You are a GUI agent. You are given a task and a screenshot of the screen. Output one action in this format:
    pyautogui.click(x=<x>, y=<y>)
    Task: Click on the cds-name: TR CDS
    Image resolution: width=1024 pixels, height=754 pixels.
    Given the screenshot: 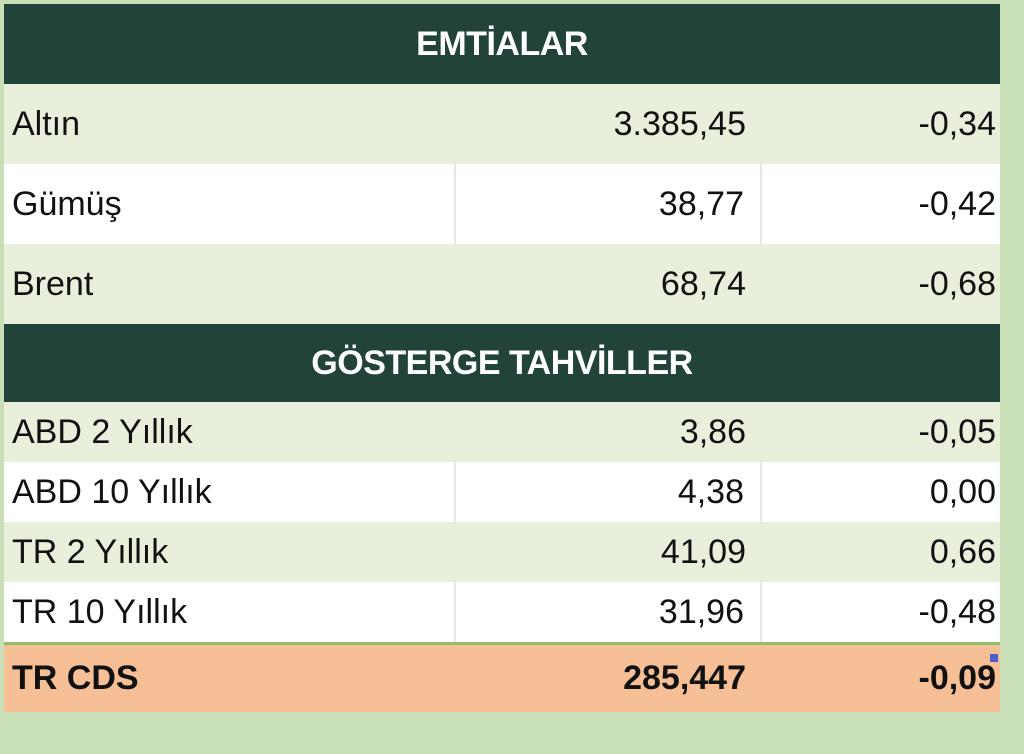 What is the action you would take?
    pyautogui.click(x=75, y=678)
    